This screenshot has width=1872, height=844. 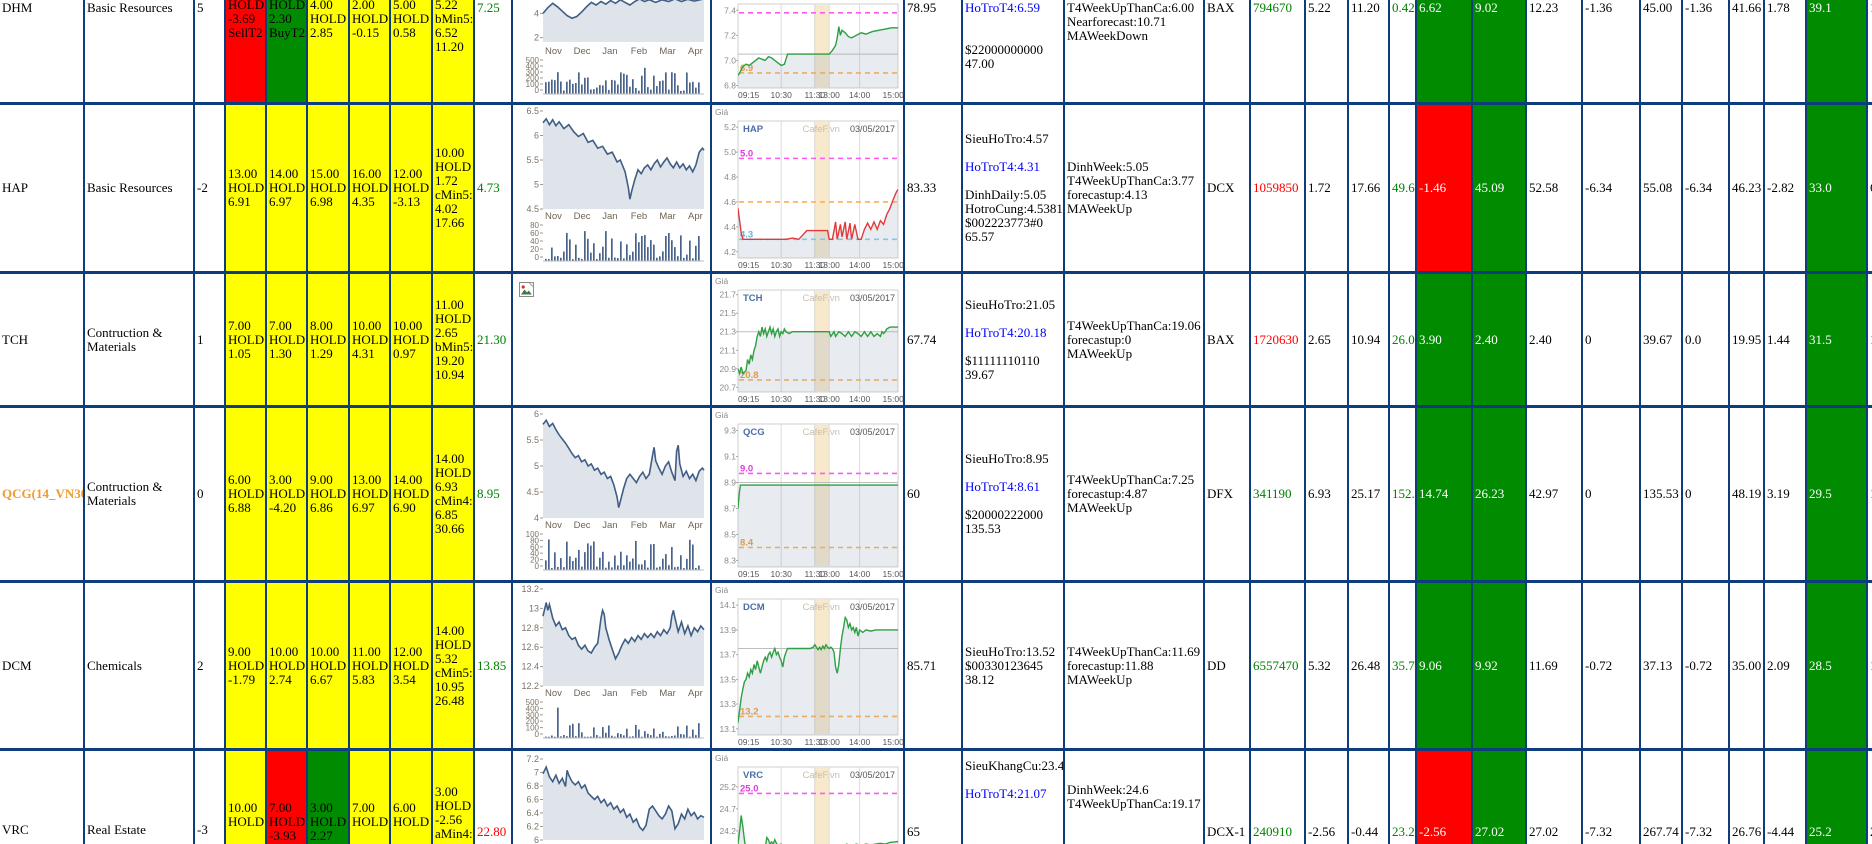 What do you see at coordinates (1837, 51) in the screenshot?
I see `value-cell: 39.1` at bounding box center [1837, 51].